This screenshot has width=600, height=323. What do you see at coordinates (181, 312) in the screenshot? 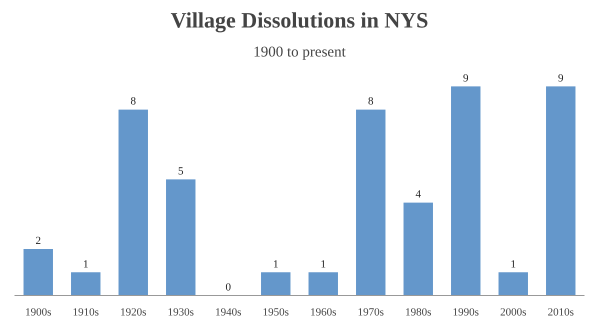
I see `x-tick-label: 1930s` at bounding box center [181, 312].